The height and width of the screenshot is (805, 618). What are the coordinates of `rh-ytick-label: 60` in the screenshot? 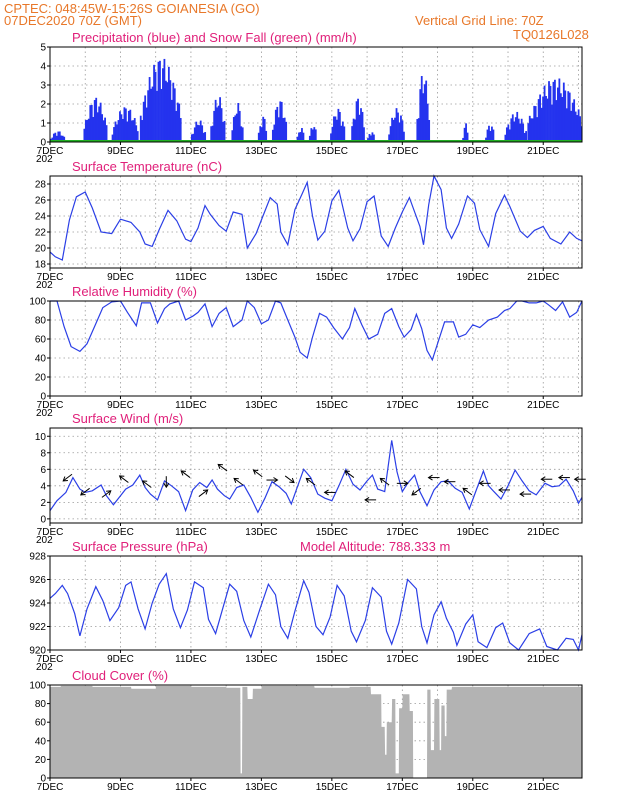 It's located at (41, 340).